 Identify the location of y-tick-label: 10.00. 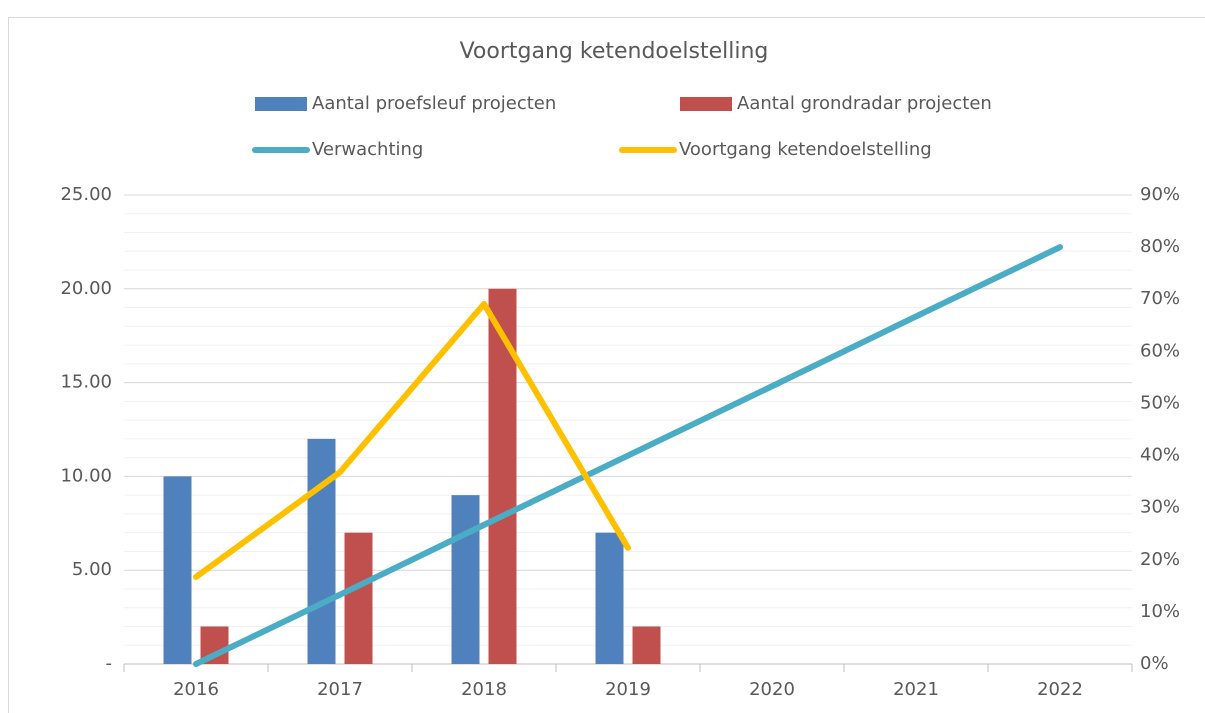
(86, 475).